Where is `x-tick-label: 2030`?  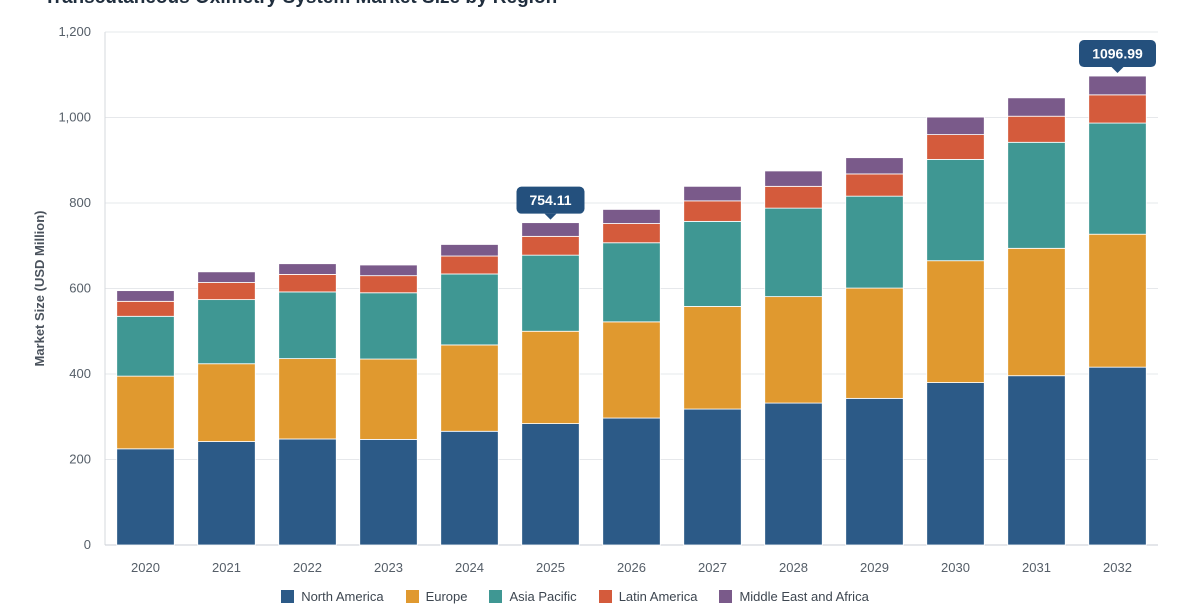 x-tick-label: 2030 is located at coordinates (955, 567).